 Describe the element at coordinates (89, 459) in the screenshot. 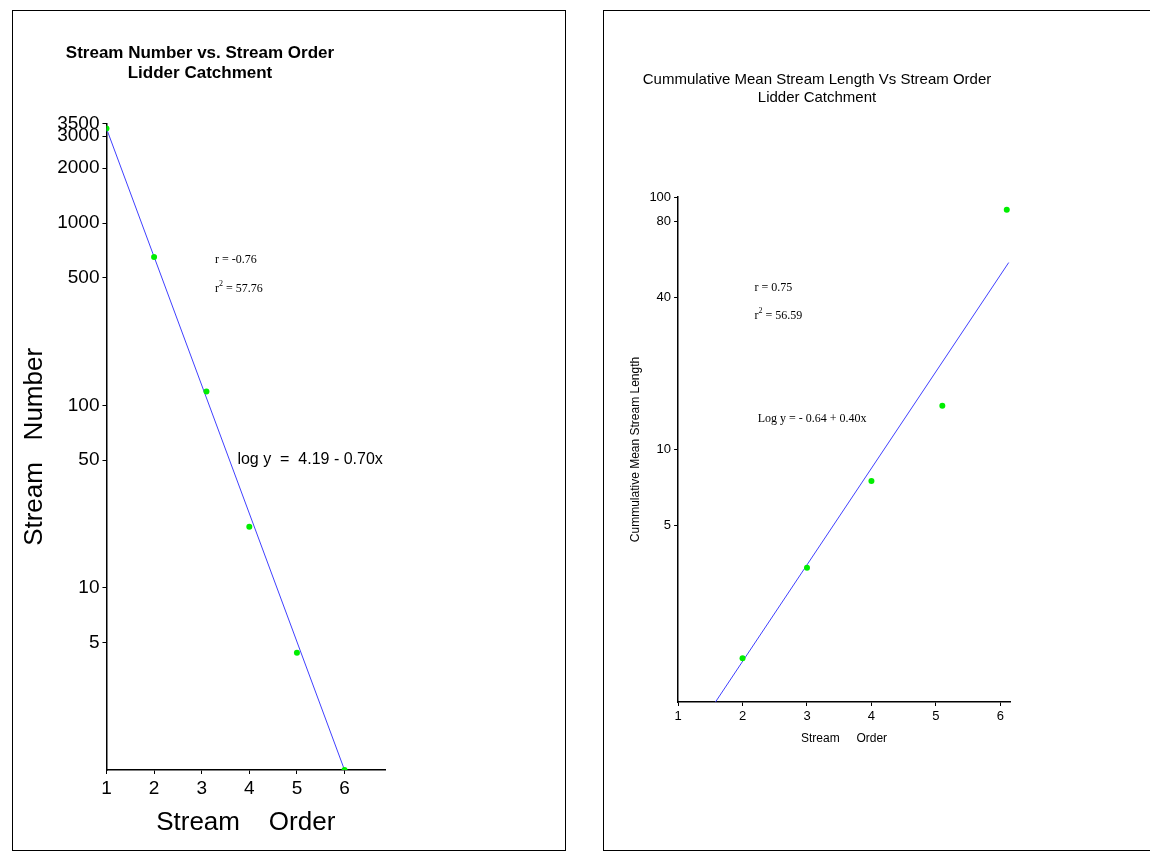

I see `y-tick-label: 50` at that location.